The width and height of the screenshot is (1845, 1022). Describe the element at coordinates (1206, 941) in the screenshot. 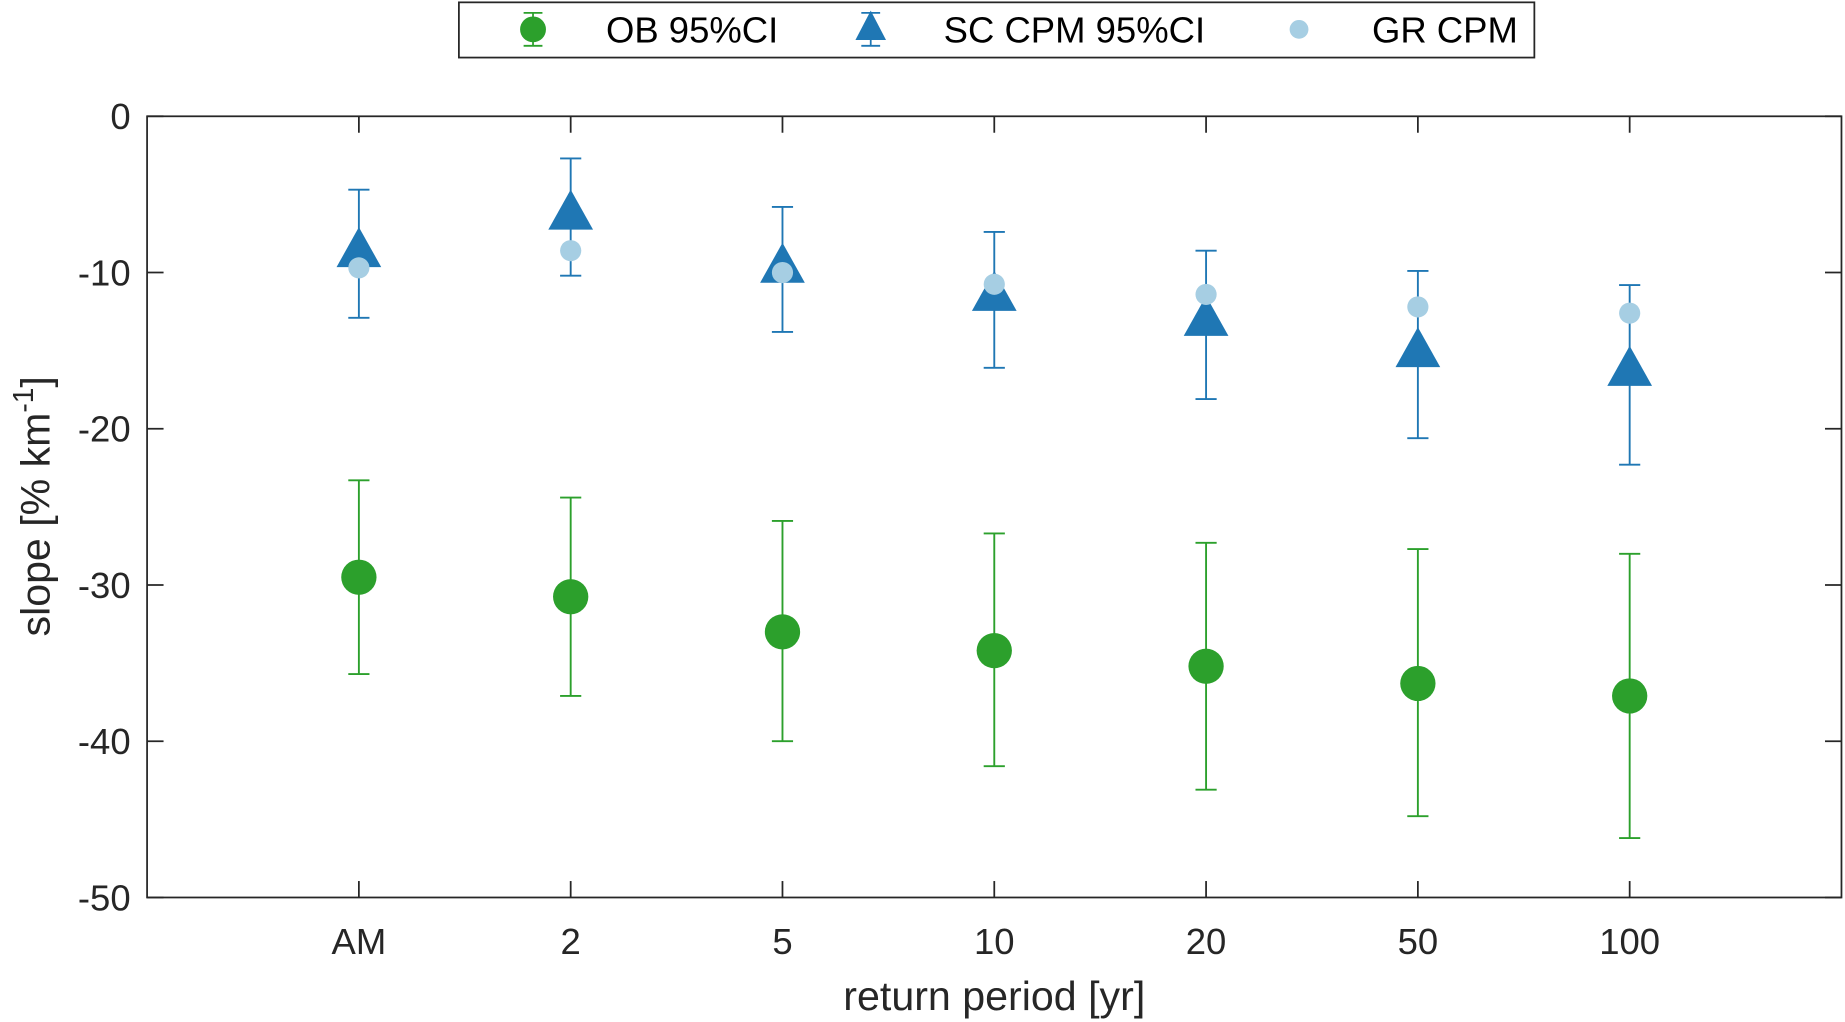

I see `x-tick-label: 20` at that location.